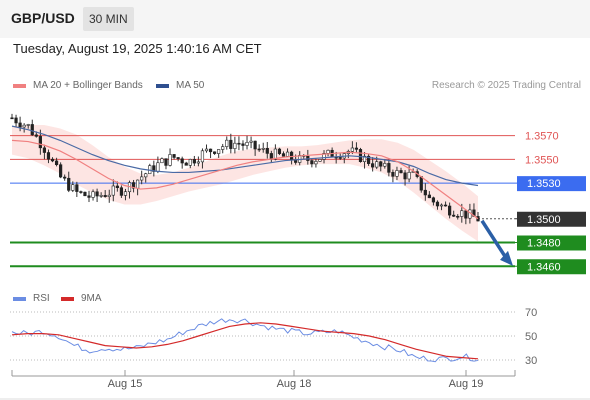  What do you see at coordinates (544, 267) in the screenshot?
I see `level-tag-label-1.3460: 1.3460` at bounding box center [544, 267].